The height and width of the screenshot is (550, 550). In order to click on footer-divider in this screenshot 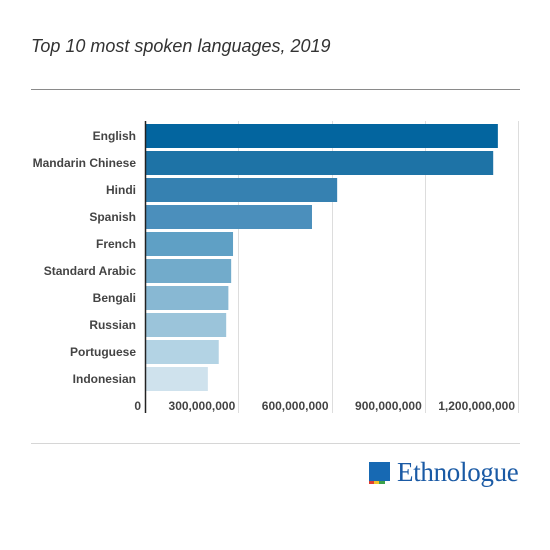, I will do `click(275, 443)`.